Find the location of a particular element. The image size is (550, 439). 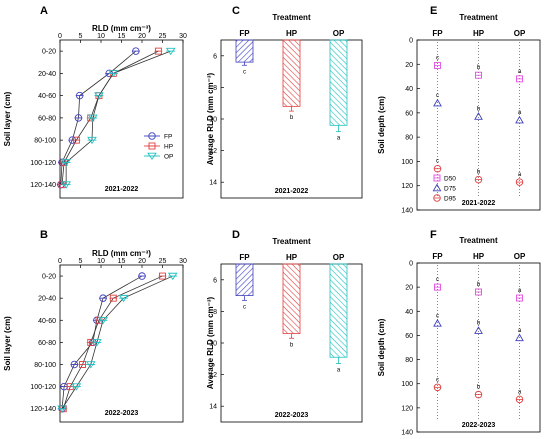

panel-f-y-tick-label: 80 is located at coordinates (409, 360).